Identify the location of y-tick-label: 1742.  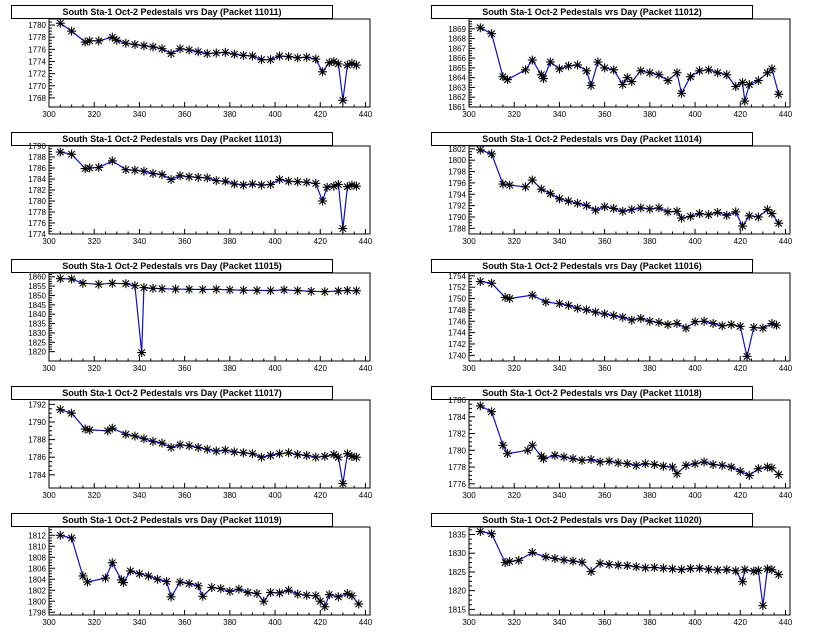
(457, 344).